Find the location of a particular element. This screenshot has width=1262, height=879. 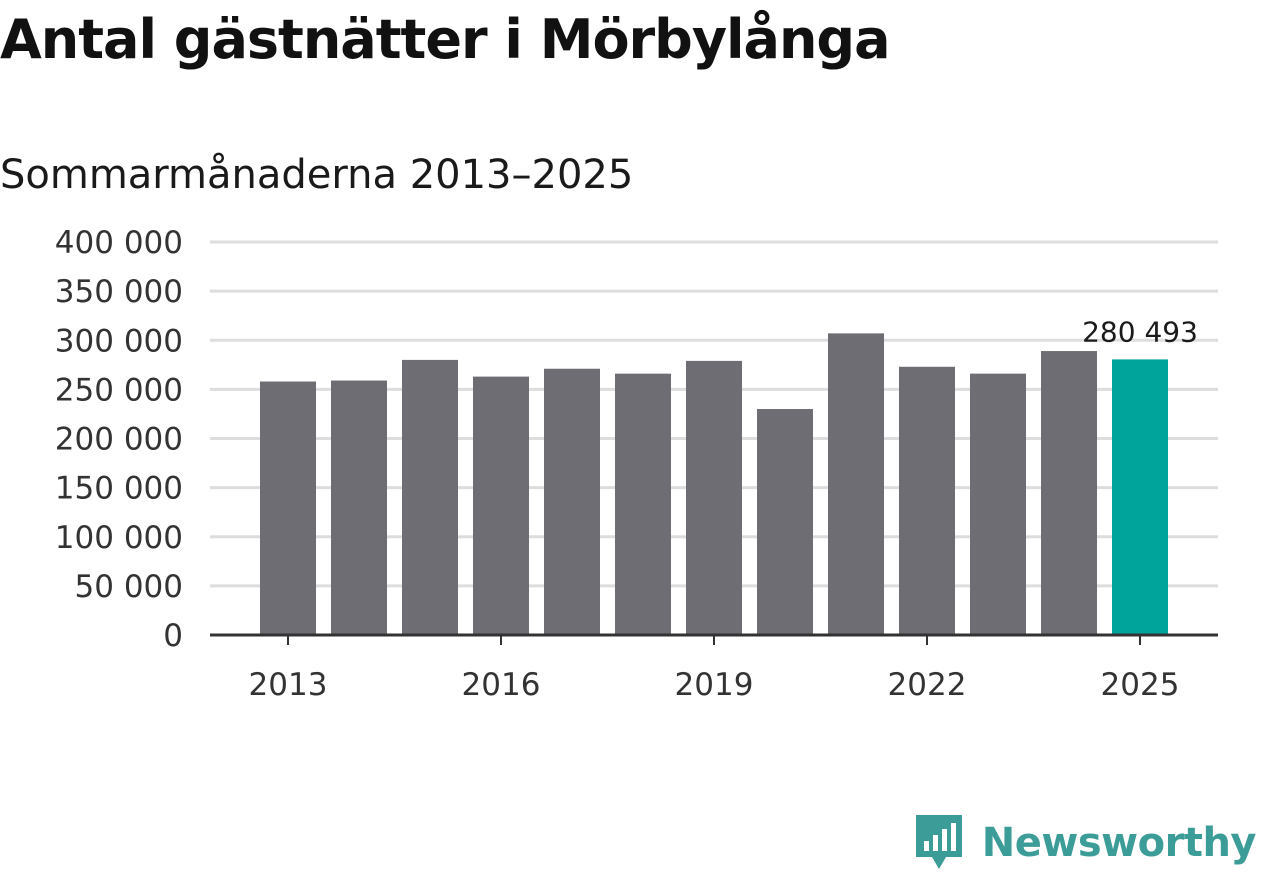

bar-2019 is located at coordinates (714, 497).